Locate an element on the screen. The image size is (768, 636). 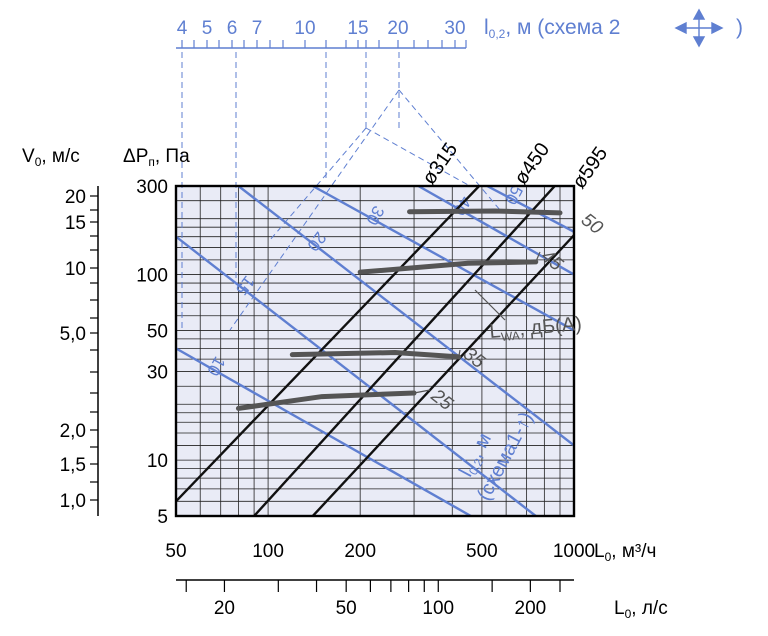
y2-axis-label: V0, м/с is located at coordinates (51, 157).